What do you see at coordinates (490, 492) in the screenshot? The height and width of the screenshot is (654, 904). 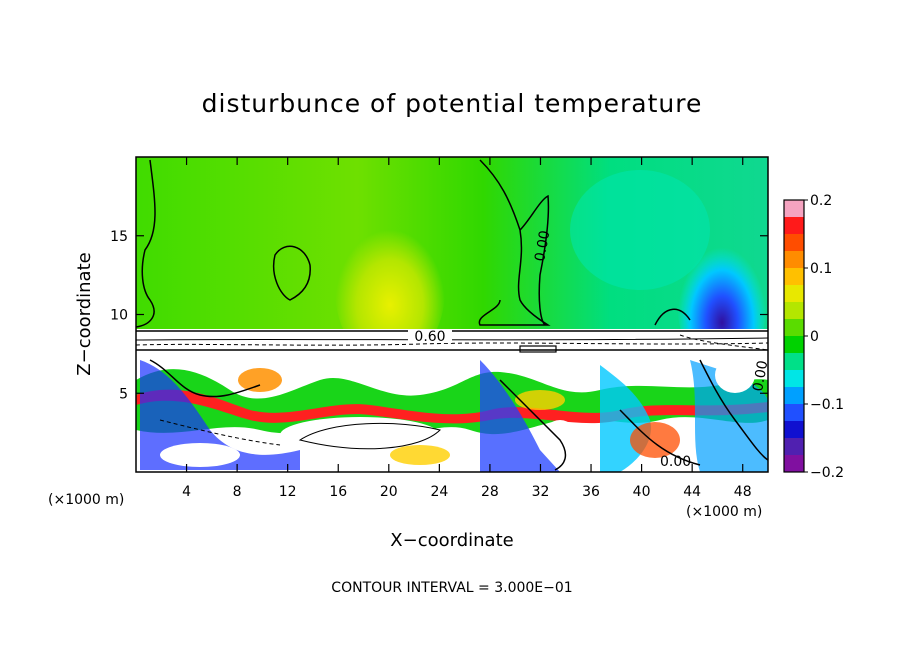 I see `x-tick-label: 28` at bounding box center [490, 492].